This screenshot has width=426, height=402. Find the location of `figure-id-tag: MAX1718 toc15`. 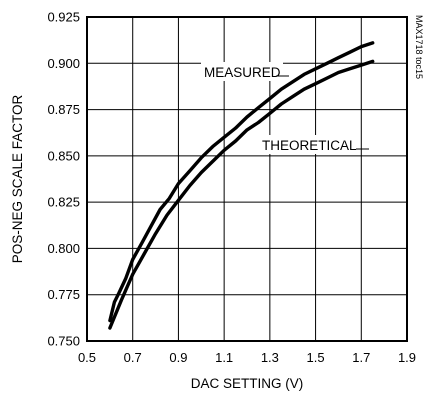

figure-id-tag: MAX1718 toc15 is located at coordinates (419, 47).